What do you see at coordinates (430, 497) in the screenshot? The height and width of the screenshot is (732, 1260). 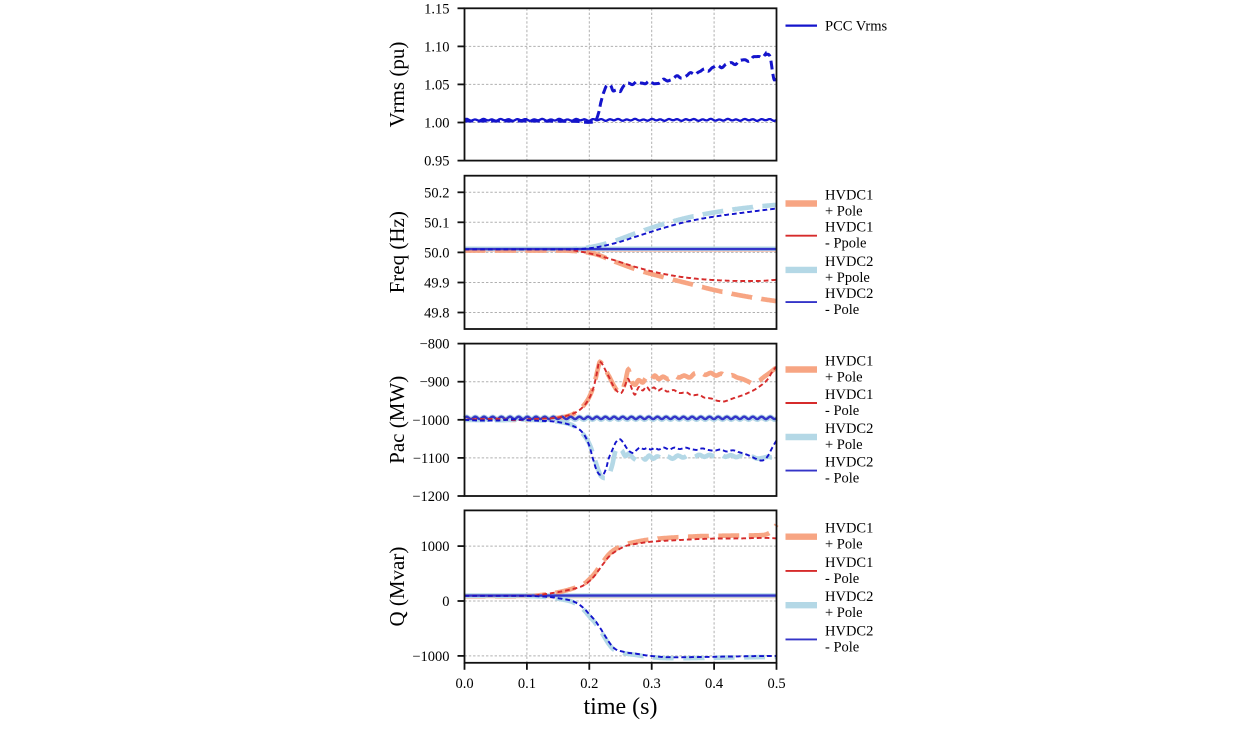 I see `svg-text: −1200` at bounding box center [430, 497].